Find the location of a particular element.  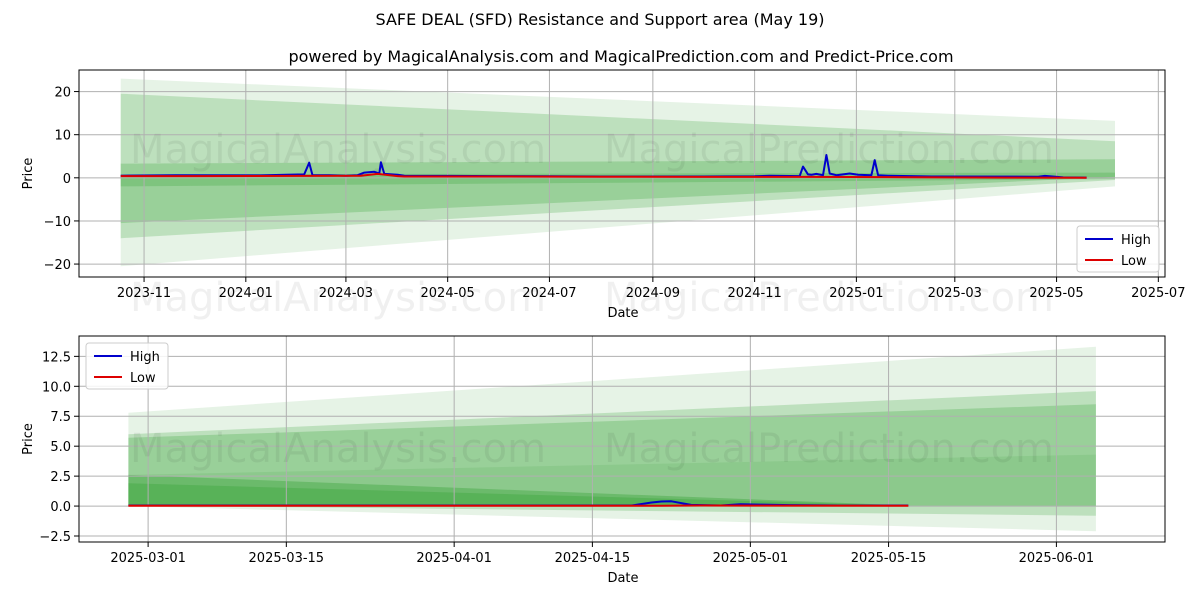

y-tick-label: 7.5 is located at coordinates (60, 417).